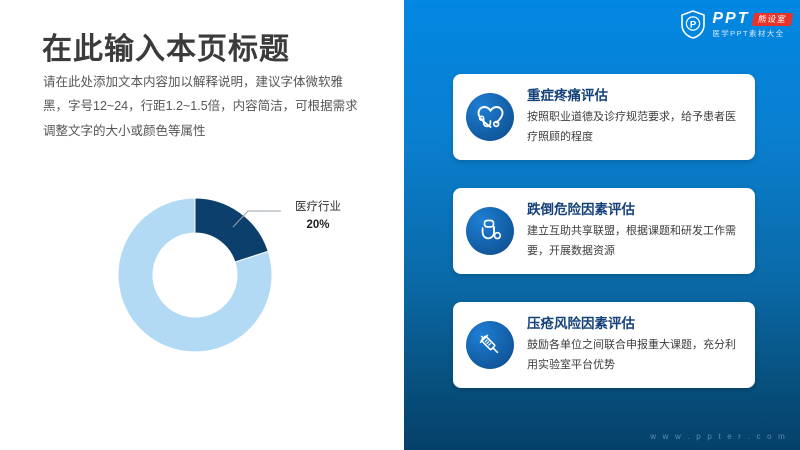 This screenshot has width=800, height=450. I want to click on feature-card-2: 跌倒危险因素评估 建立互助共享联盟，根据课题和研发工作需要，开展数据资源, so click(604, 231).